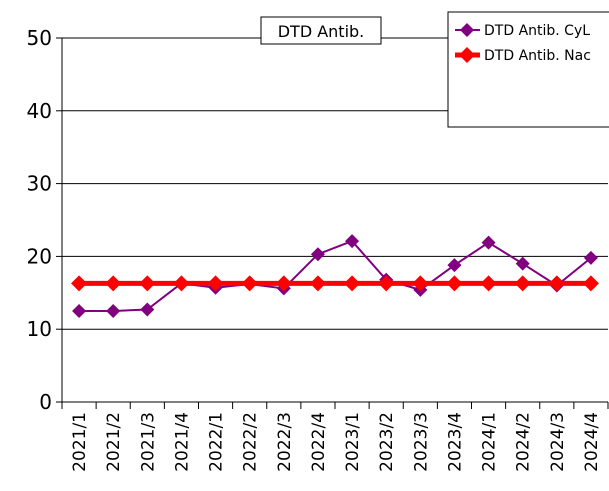 The image size is (609, 491). What do you see at coordinates (217, 442) in the screenshot?
I see `x-tick-label-2022-1: 2022/1` at bounding box center [217, 442].